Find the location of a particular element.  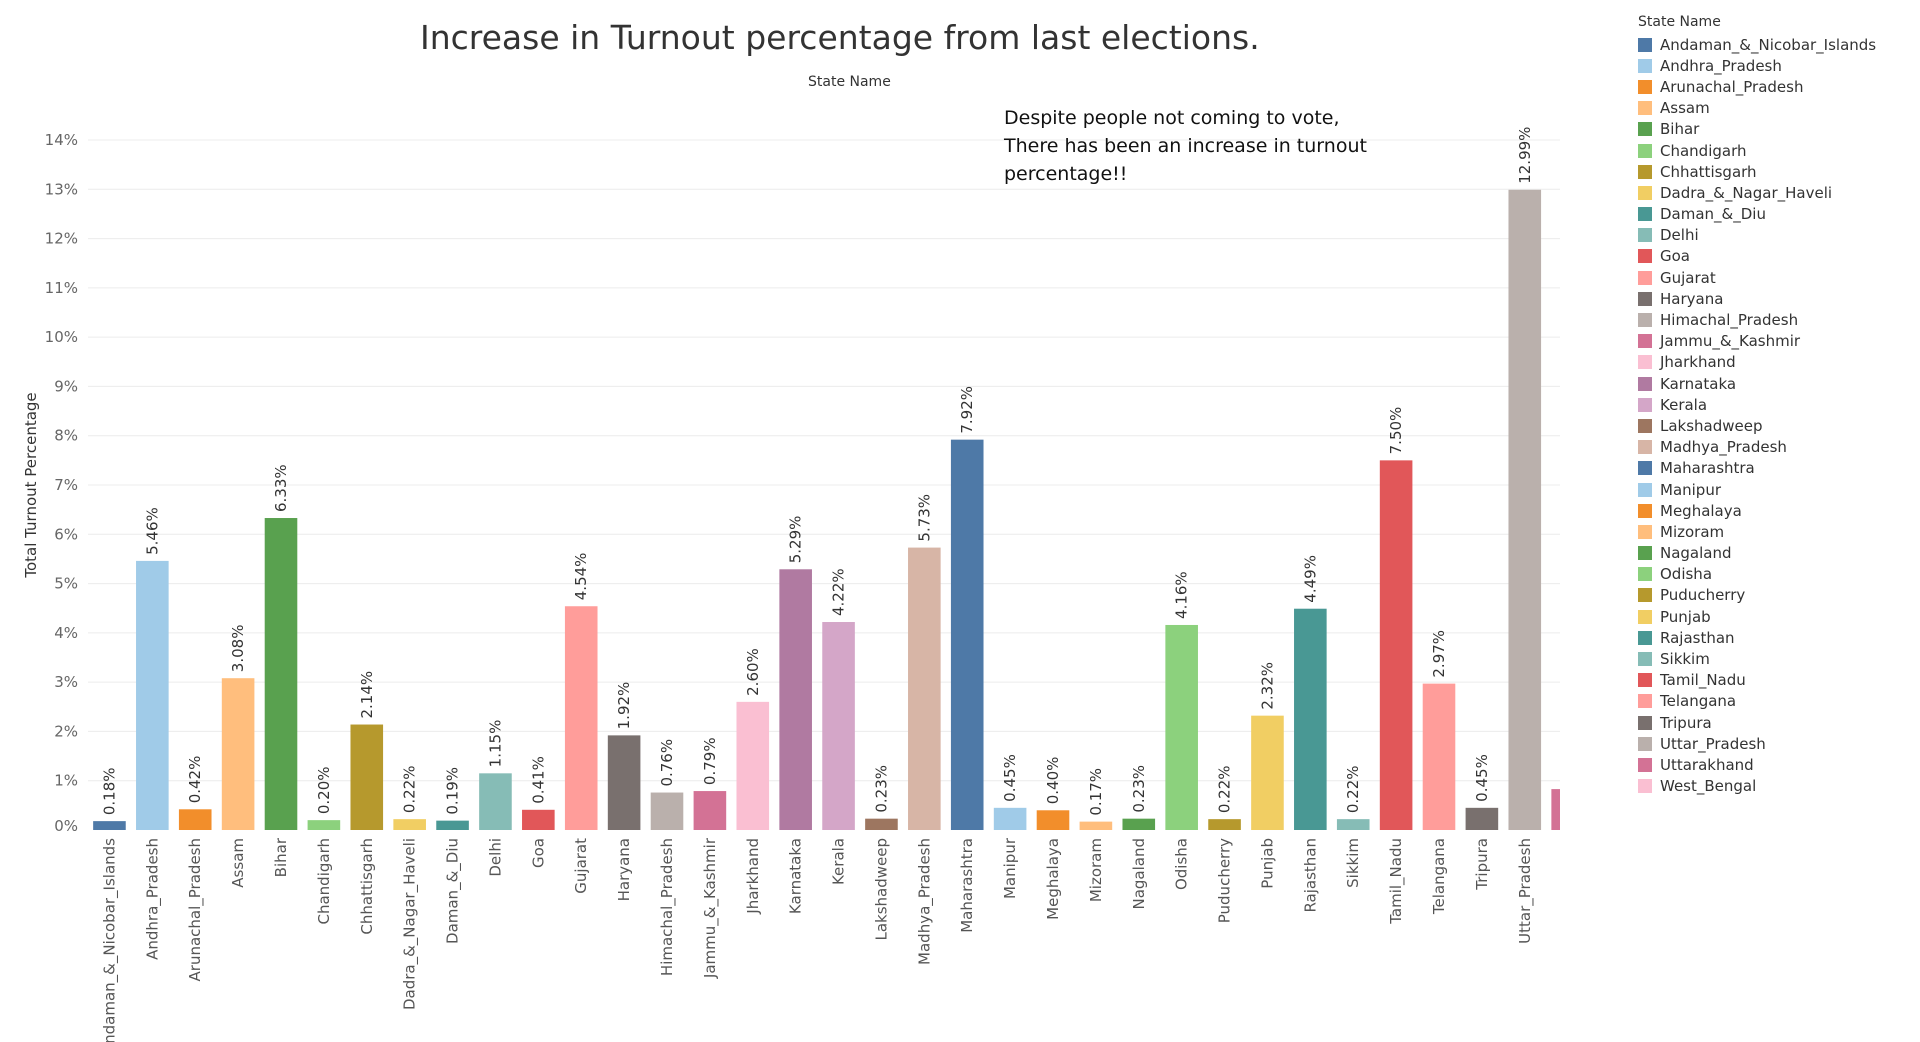

data-label: 5.73% is located at coordinates (924, 518).